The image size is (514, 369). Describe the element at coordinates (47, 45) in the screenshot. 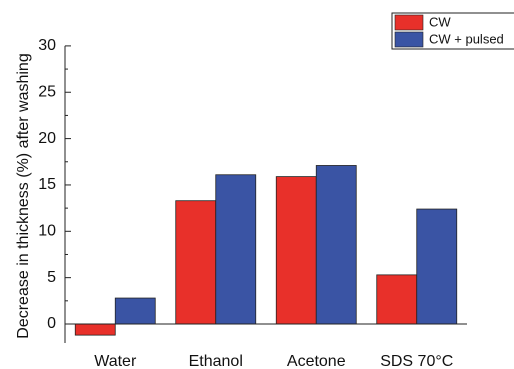

I see `y-tick-label: 30` at that location.